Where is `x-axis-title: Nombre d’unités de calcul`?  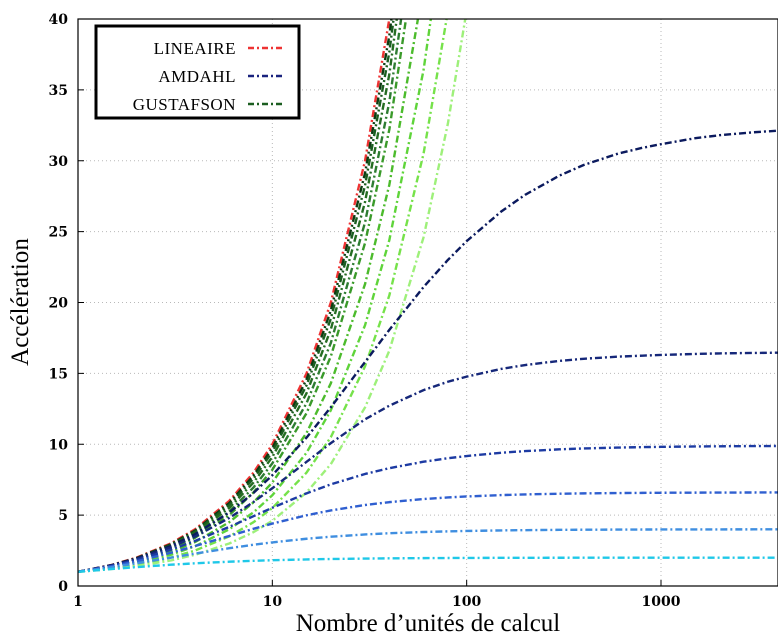
x-axis-title: Nombre d’unités de calcul is located at coordinates (428, 623).